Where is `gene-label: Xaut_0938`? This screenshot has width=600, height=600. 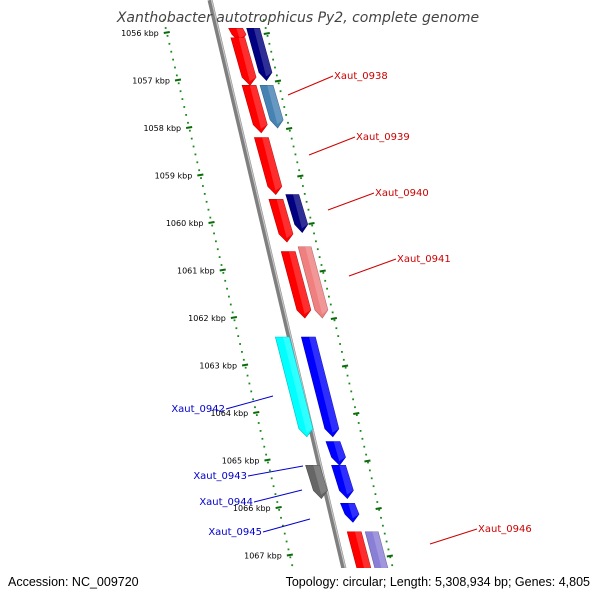
gene-label: Xaut_0938 is located at coordinates (361, 76).